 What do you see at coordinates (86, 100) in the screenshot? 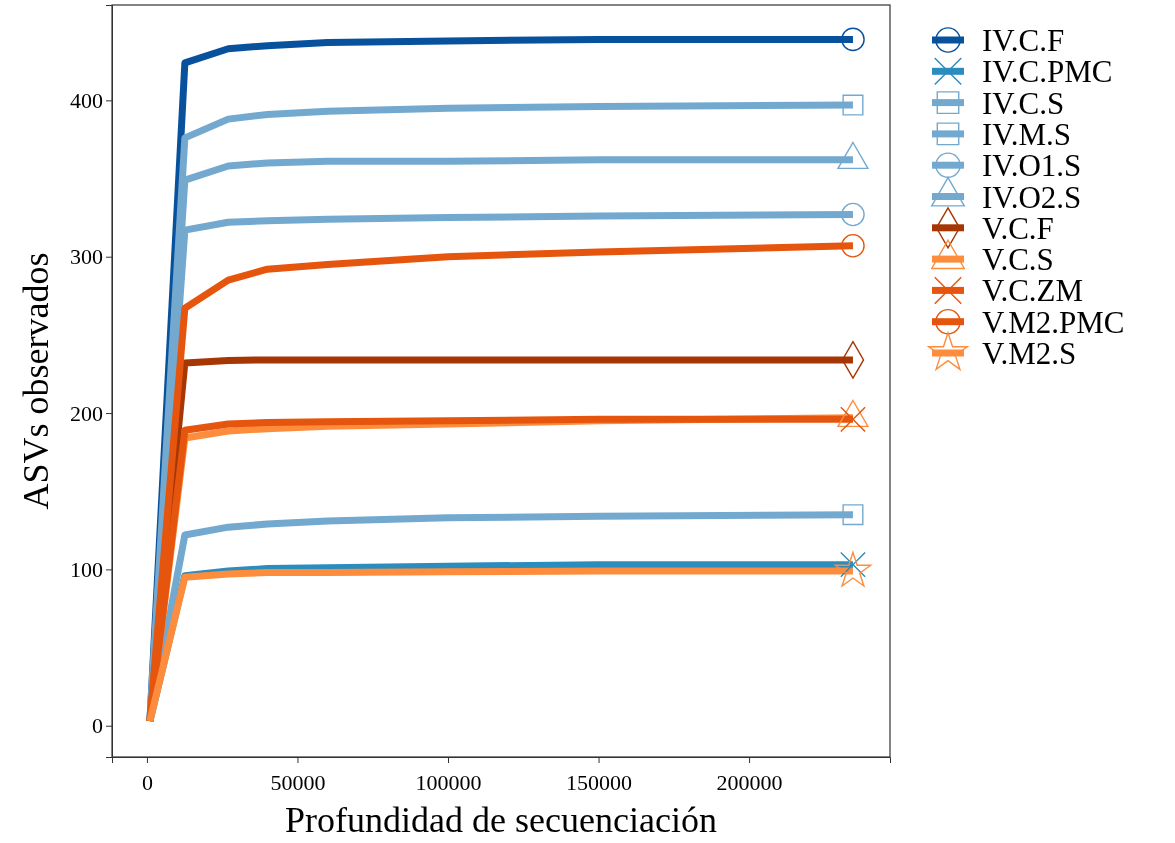
I see `y-tick-label: 400` at bounding box center [86, 100].